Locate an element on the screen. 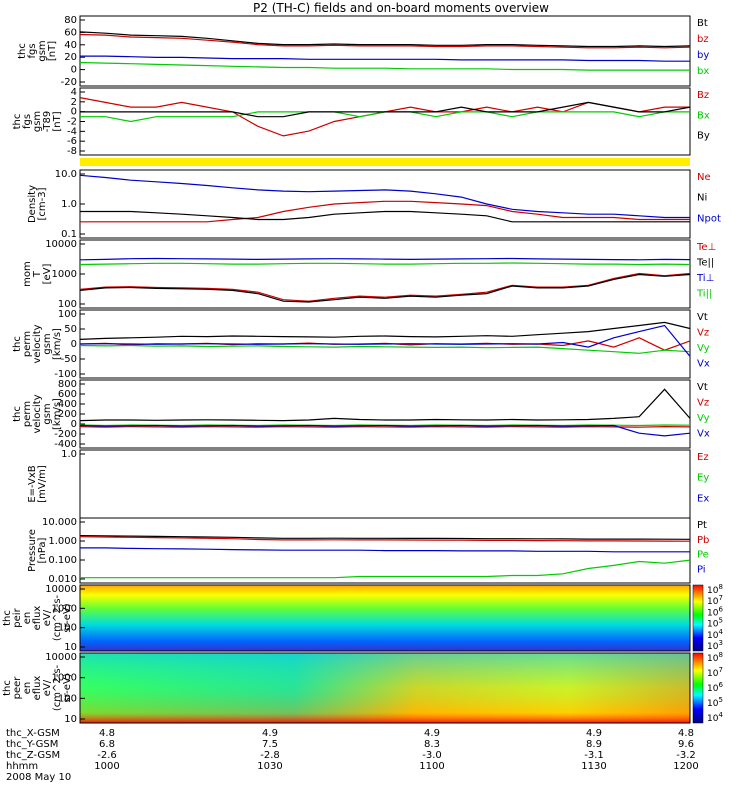 The height and width of the screenshot is (800, 750). legend-label: Ne is located at coordinates (704, 177).